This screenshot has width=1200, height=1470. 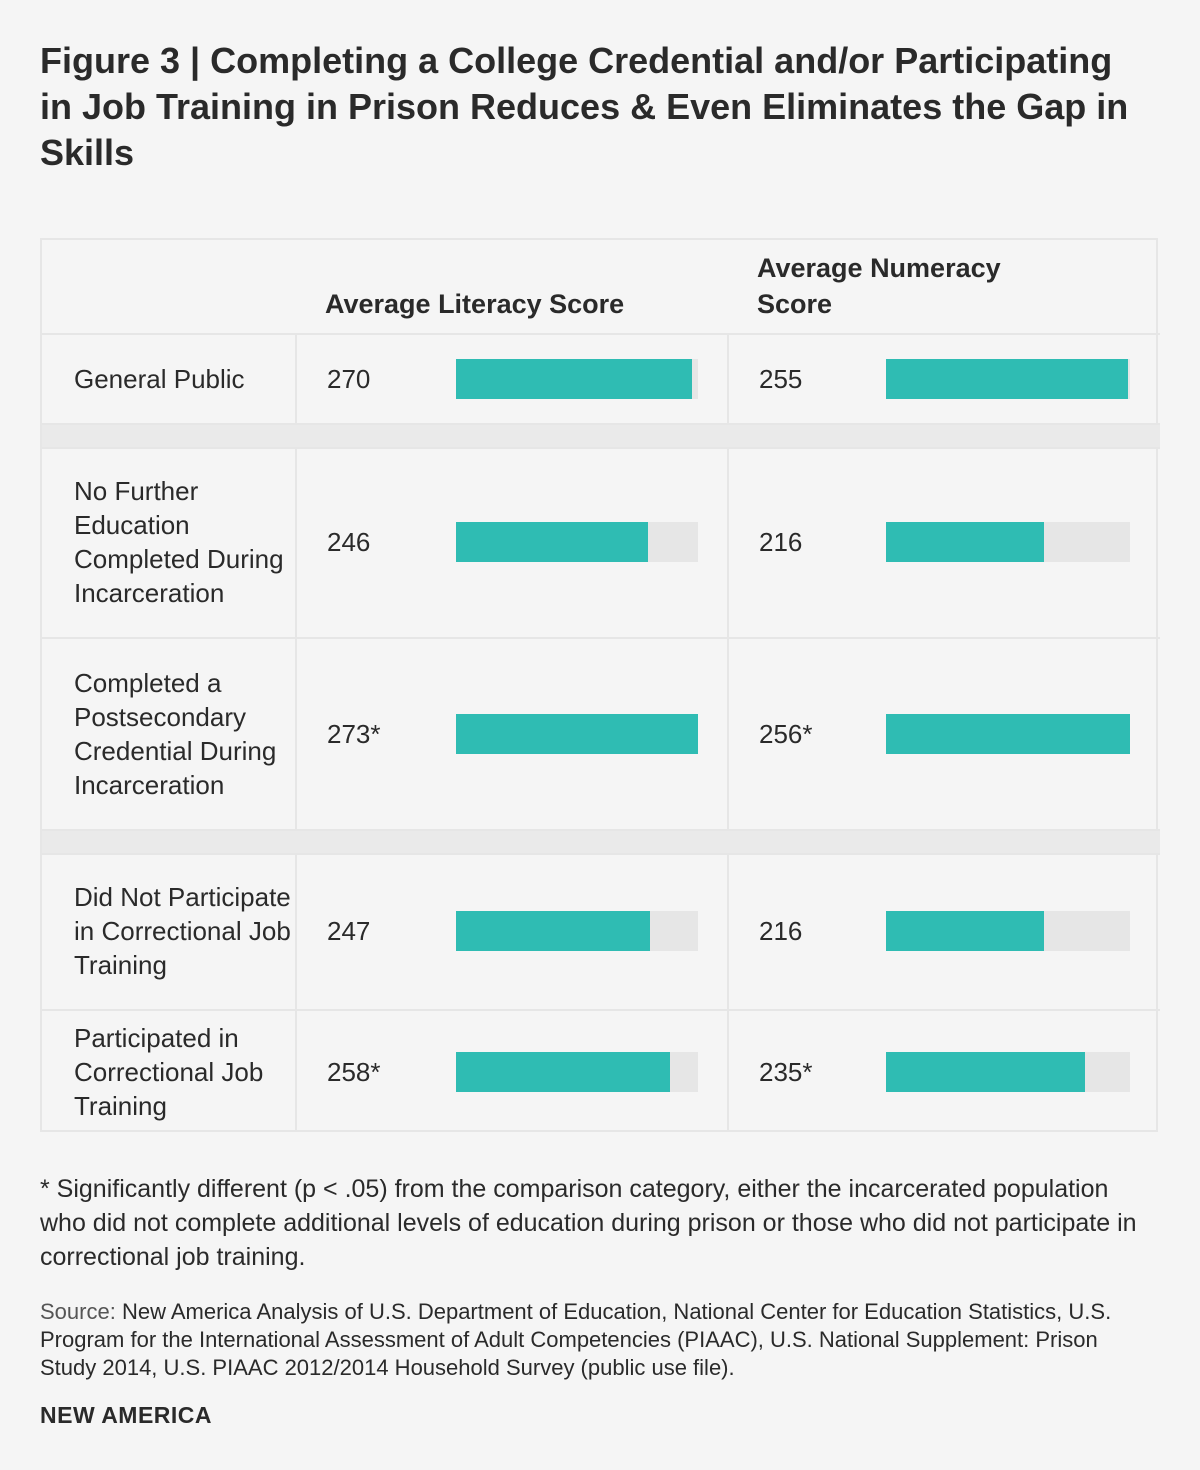 What do you see at coordinates (159, 379) in the screenshot?
I see `row-label: General Public` at bounding box center [159, 379].